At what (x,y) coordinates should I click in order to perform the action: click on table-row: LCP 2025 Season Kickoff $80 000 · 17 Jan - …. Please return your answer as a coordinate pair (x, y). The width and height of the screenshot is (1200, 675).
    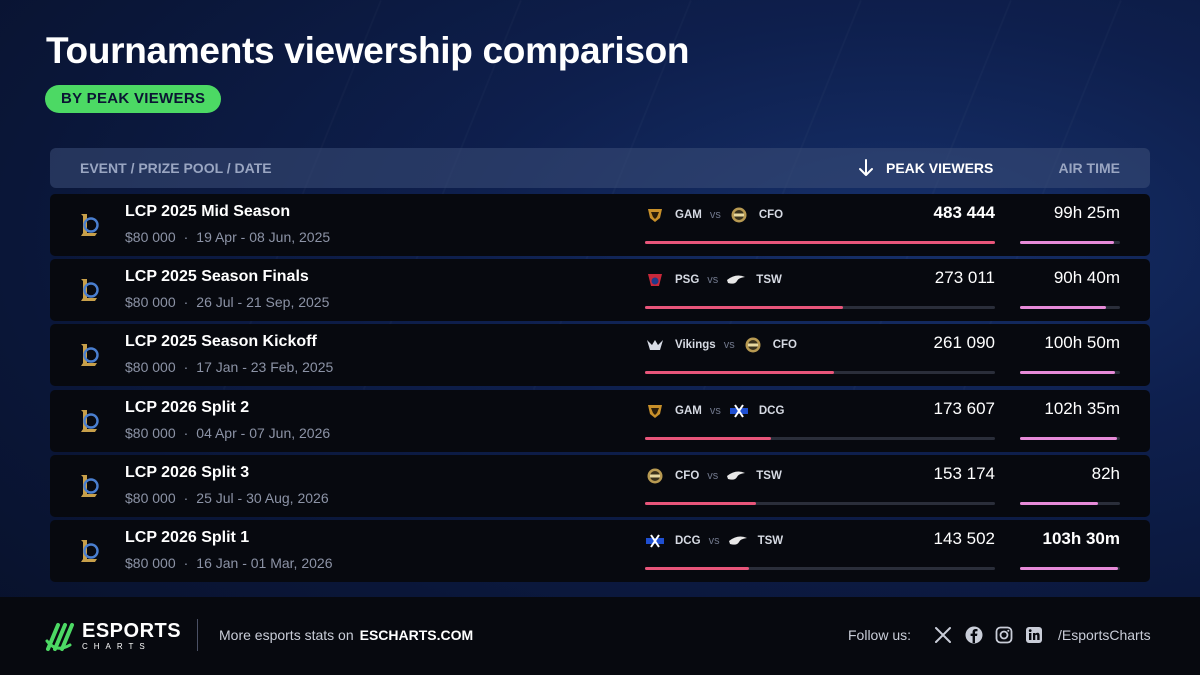
    Looking at the image, I should click on (600, 355).